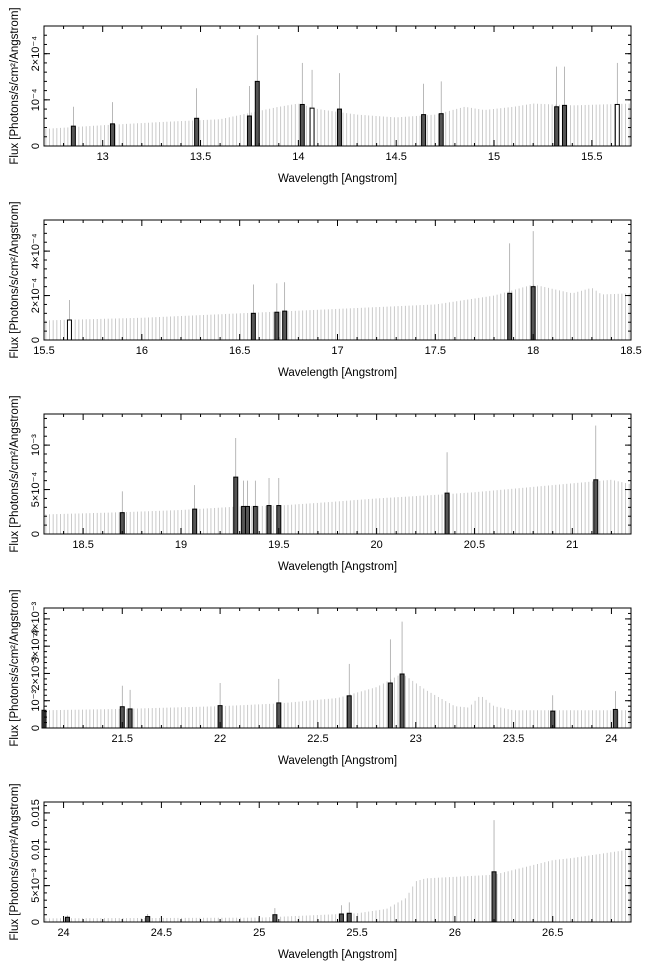 Image resolution: width=652 pixels, height=972 pixels. Describe the element at coordinates (239, 351) in the screenshot. I see `x-tick-label: 16.5` at that location.